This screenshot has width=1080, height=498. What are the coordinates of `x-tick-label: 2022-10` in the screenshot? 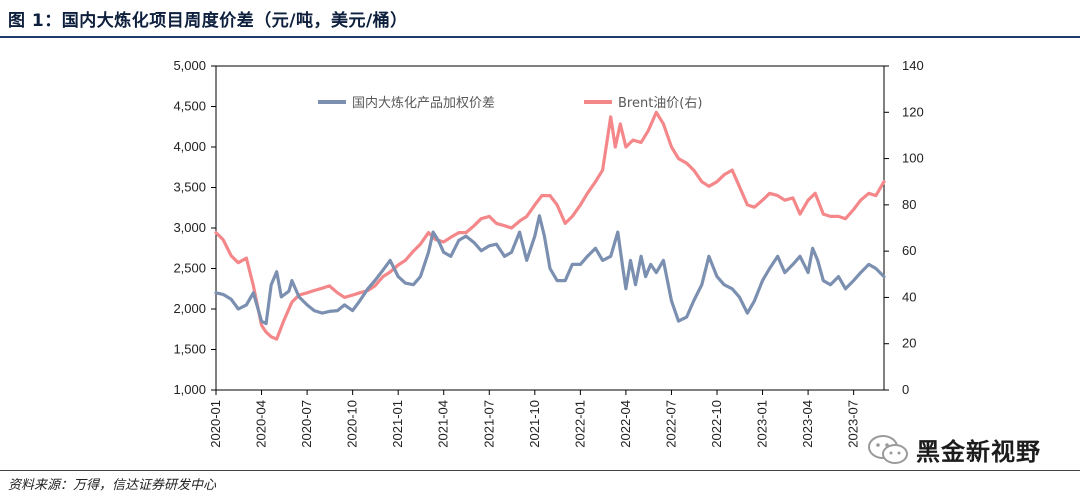 It's located at (716, 424).